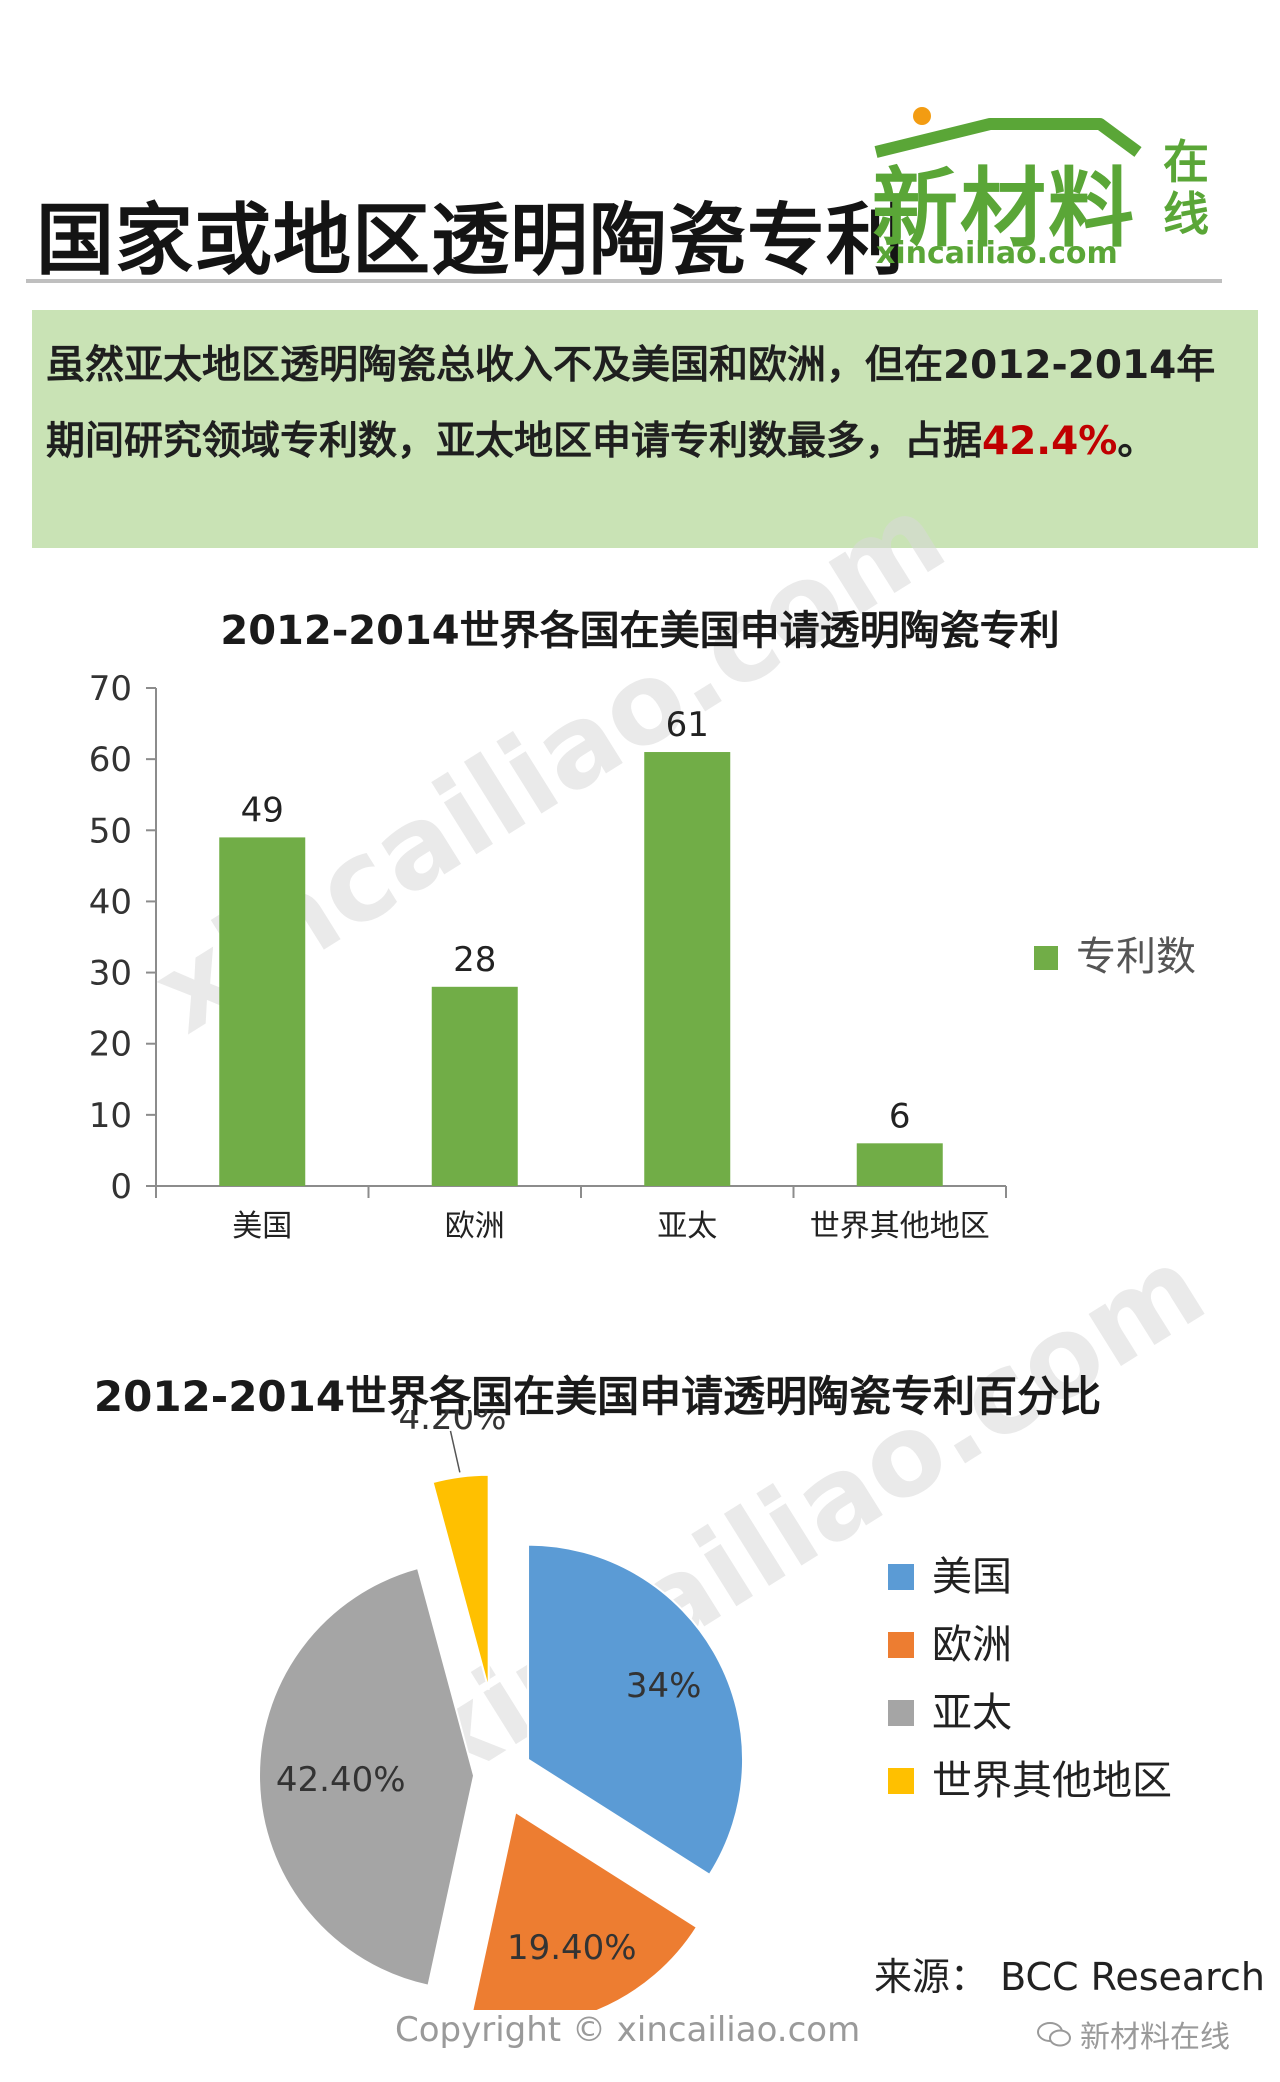  What do you see at coordinates (972, 1577) in the screenshot?
I see `legend-label: 美国` at bounding box center [972, 1577].